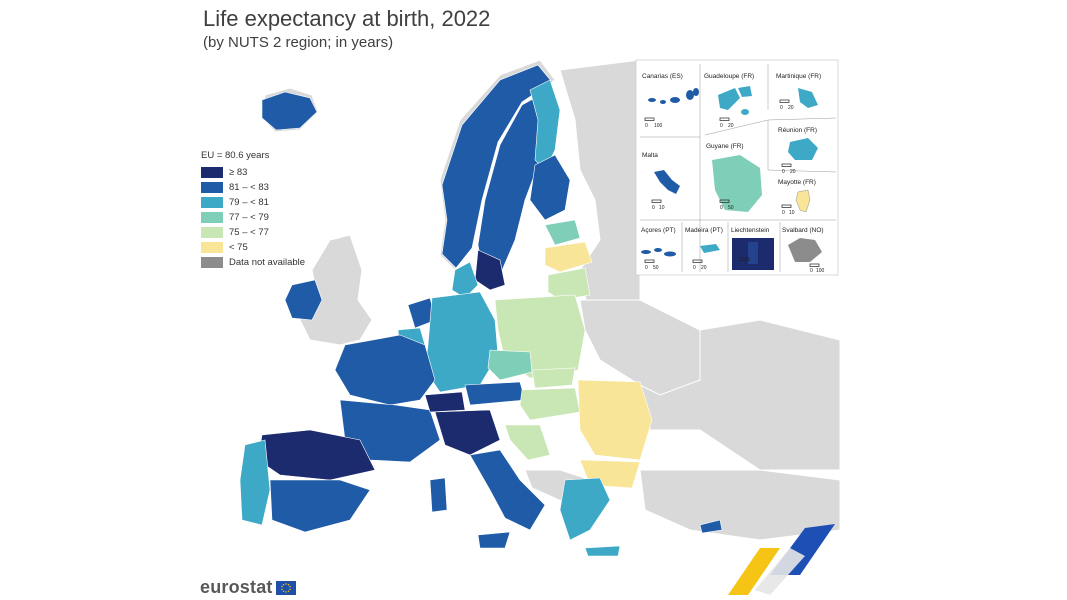 The height and width of the screenshot is (600, 1067). What do you see at coordinates (650, 155) in the screenshot?
I see `inset-label-malta: Malta` at bounding box center [650, 155].